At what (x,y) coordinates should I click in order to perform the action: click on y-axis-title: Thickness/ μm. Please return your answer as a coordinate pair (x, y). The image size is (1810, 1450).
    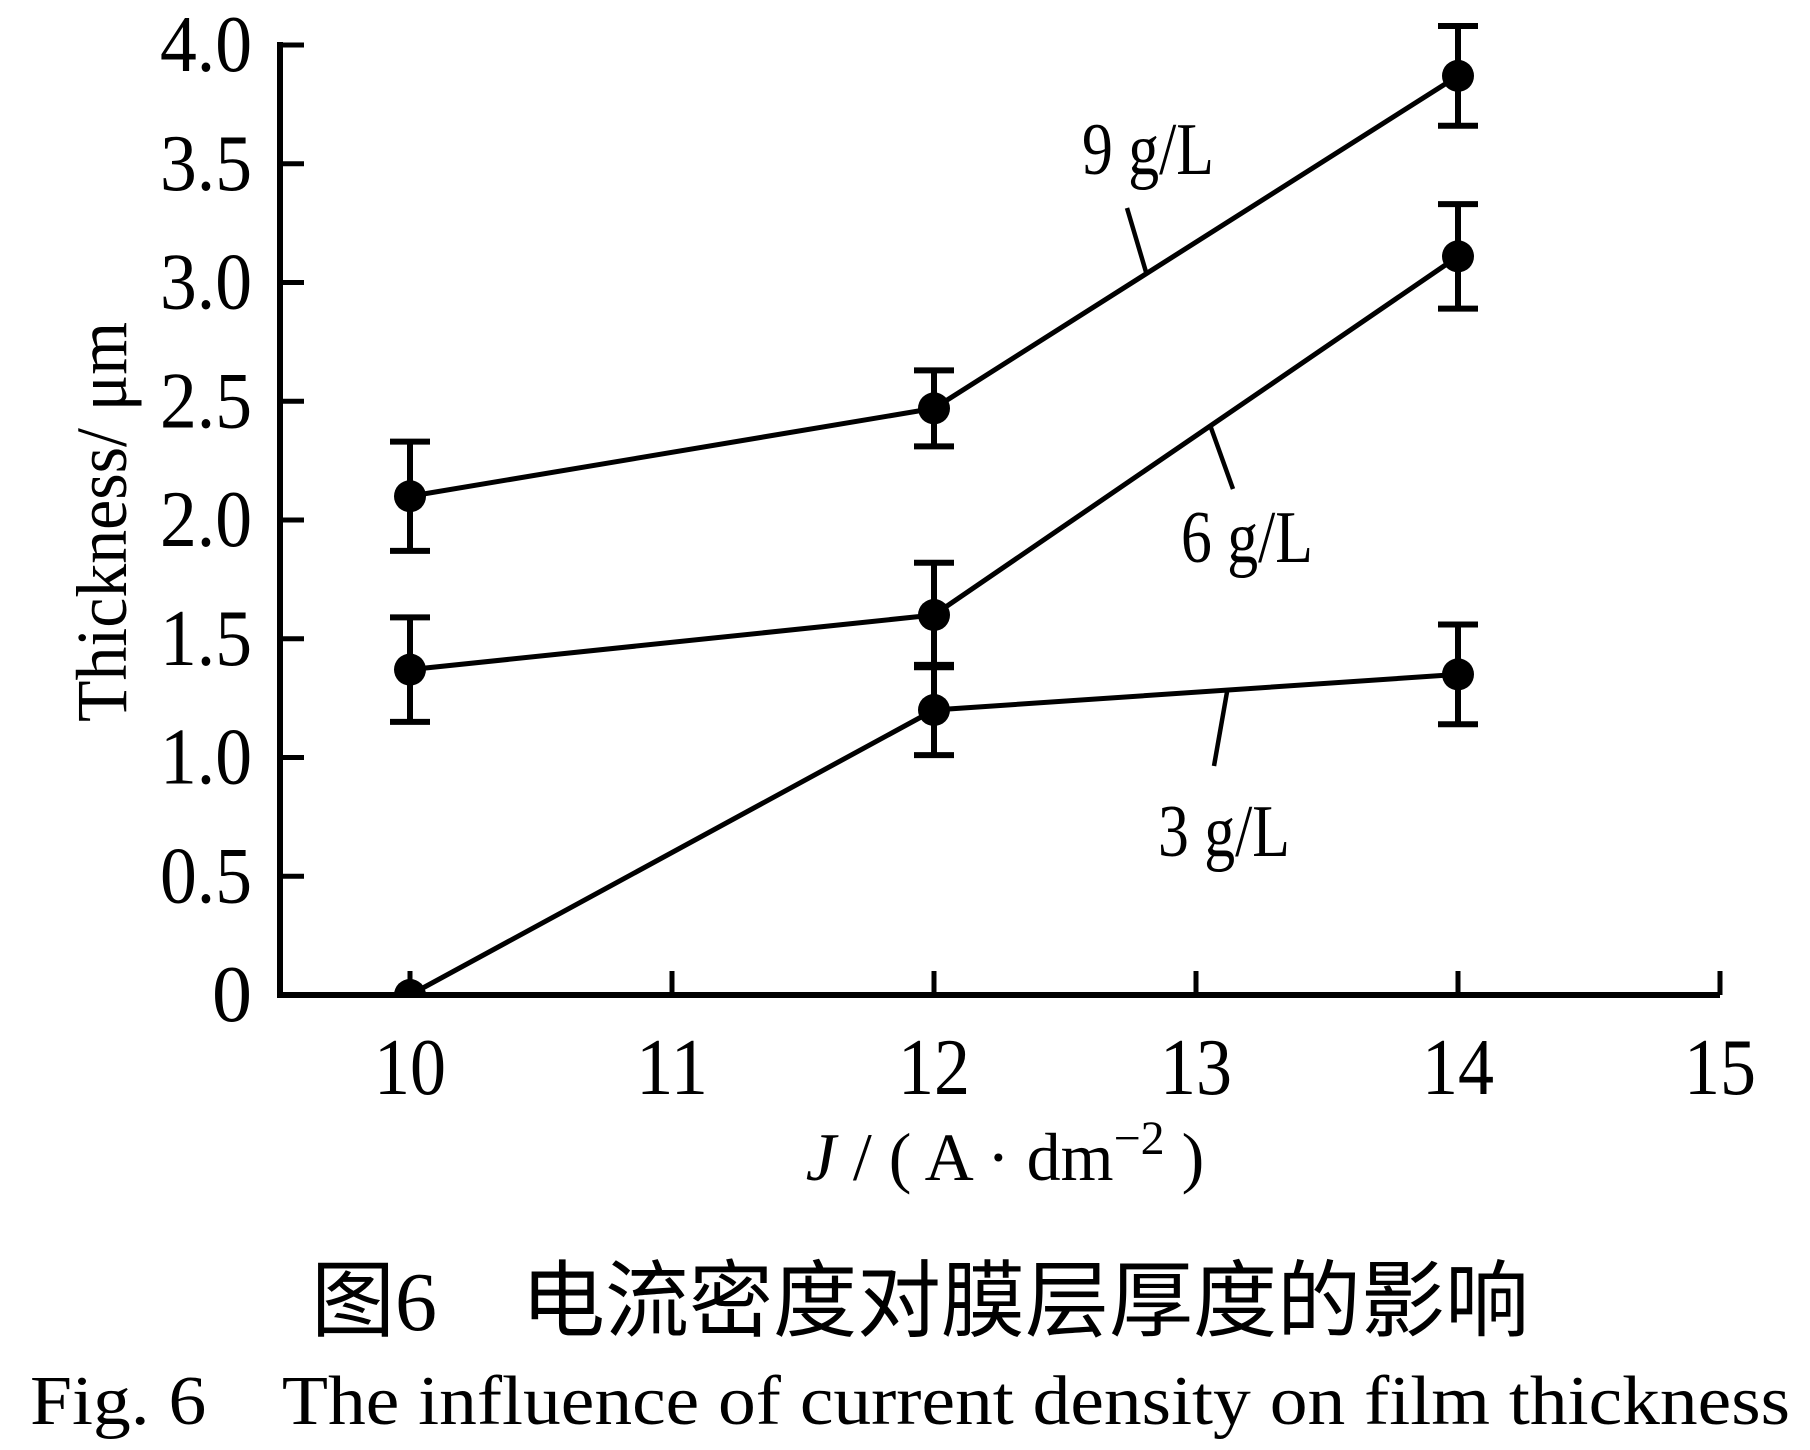
    Looking at the image, I should click on (102, 522).